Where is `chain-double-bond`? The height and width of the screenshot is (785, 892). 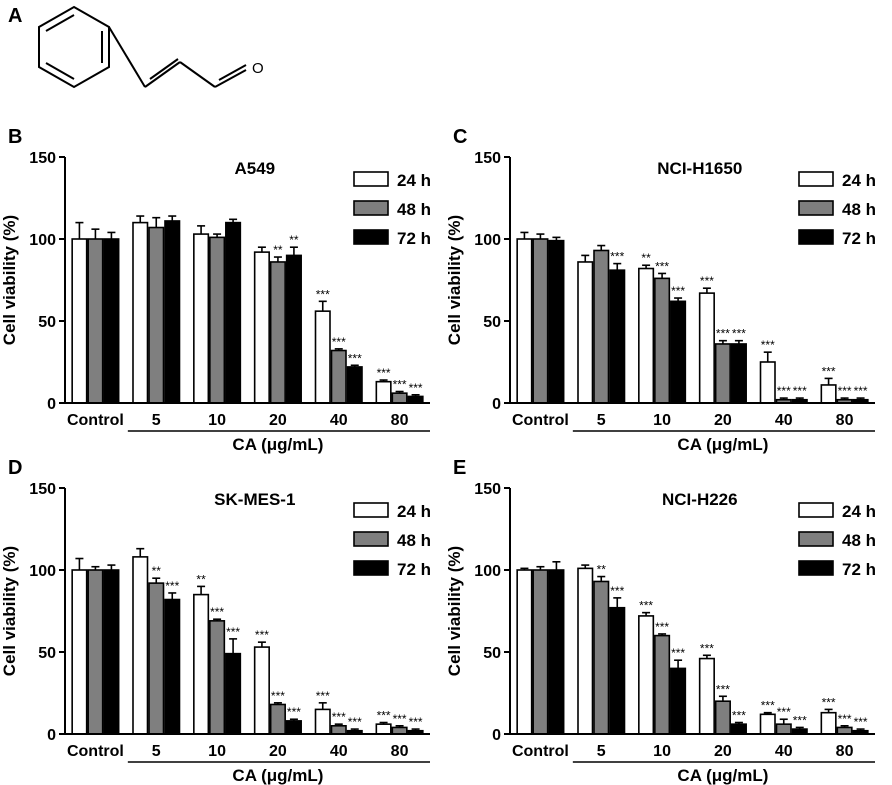 chain-double-bond is located at coordinates (164, 69).